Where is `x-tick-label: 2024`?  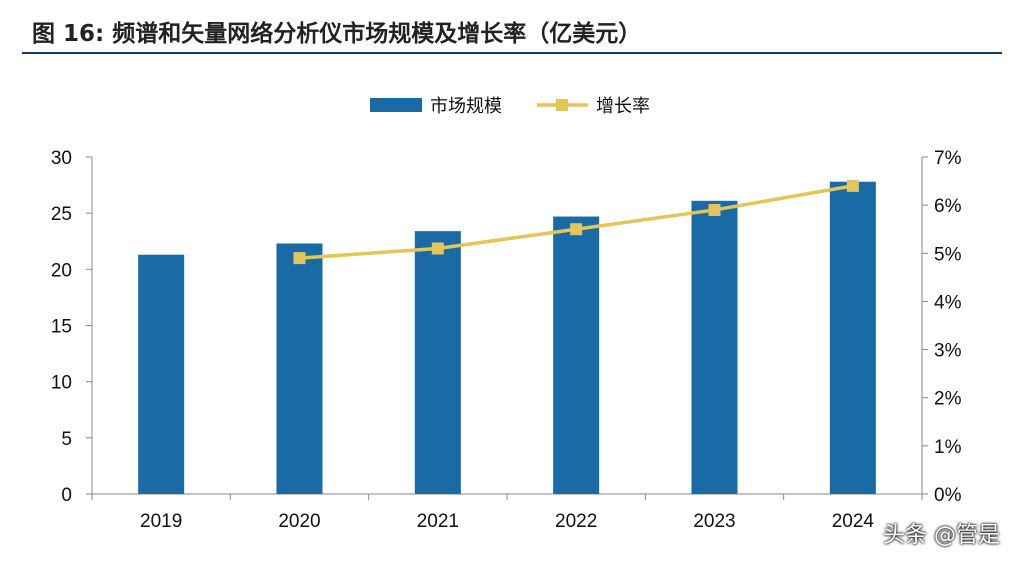
x-tick-label: 2024 is located at coordinates (853, 521).